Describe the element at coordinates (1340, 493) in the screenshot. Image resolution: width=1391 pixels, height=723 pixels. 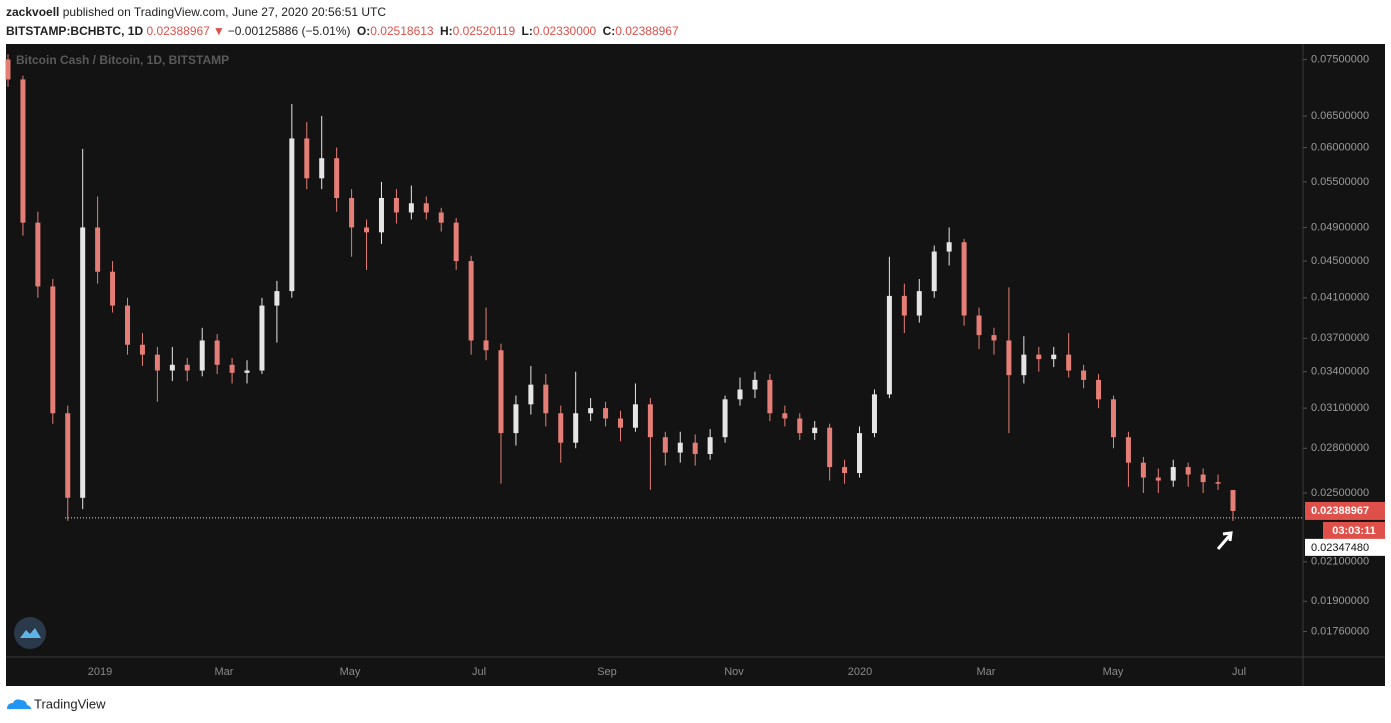
I see `y-tick-label: 0.02500000` at that location.